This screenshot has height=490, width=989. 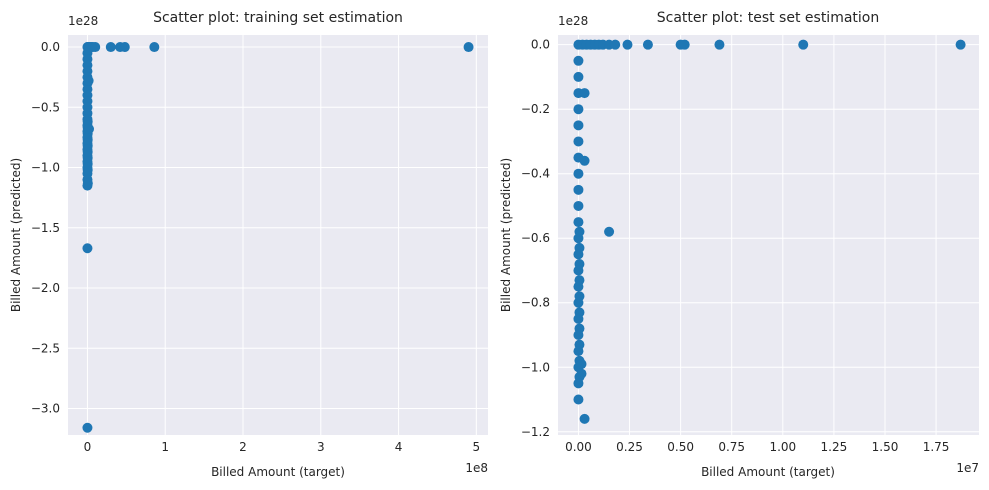 What do you see at coordinates (278, 472) in the screenshot?
I see `x-axis-label-training: Billed Amount (target)` at bounding box center [278, 472].